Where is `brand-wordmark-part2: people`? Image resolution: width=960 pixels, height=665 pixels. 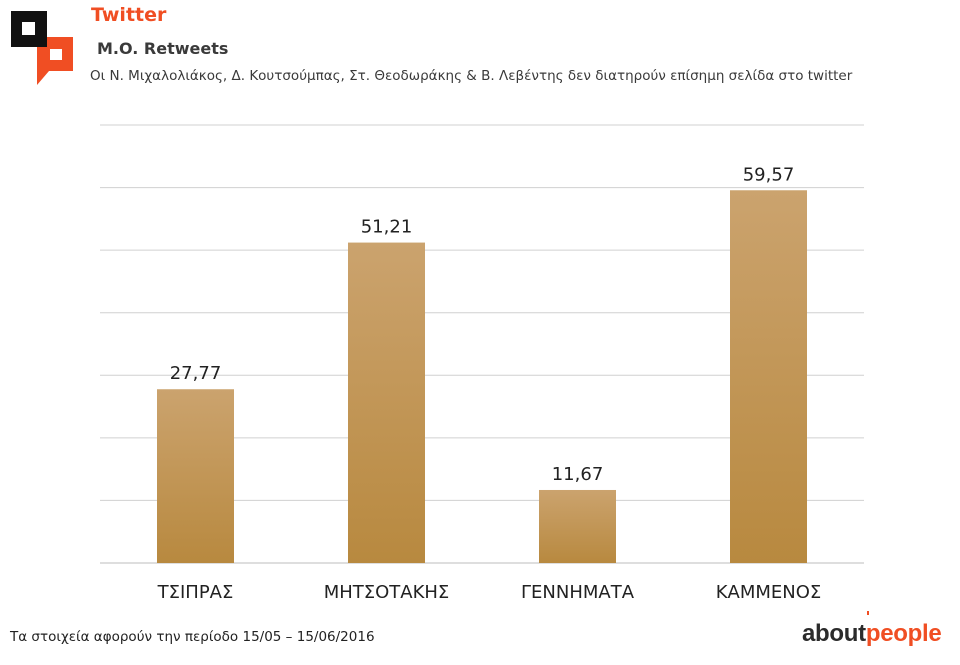 brand-wordmark-part2: people is located at coordinates (903, 633).